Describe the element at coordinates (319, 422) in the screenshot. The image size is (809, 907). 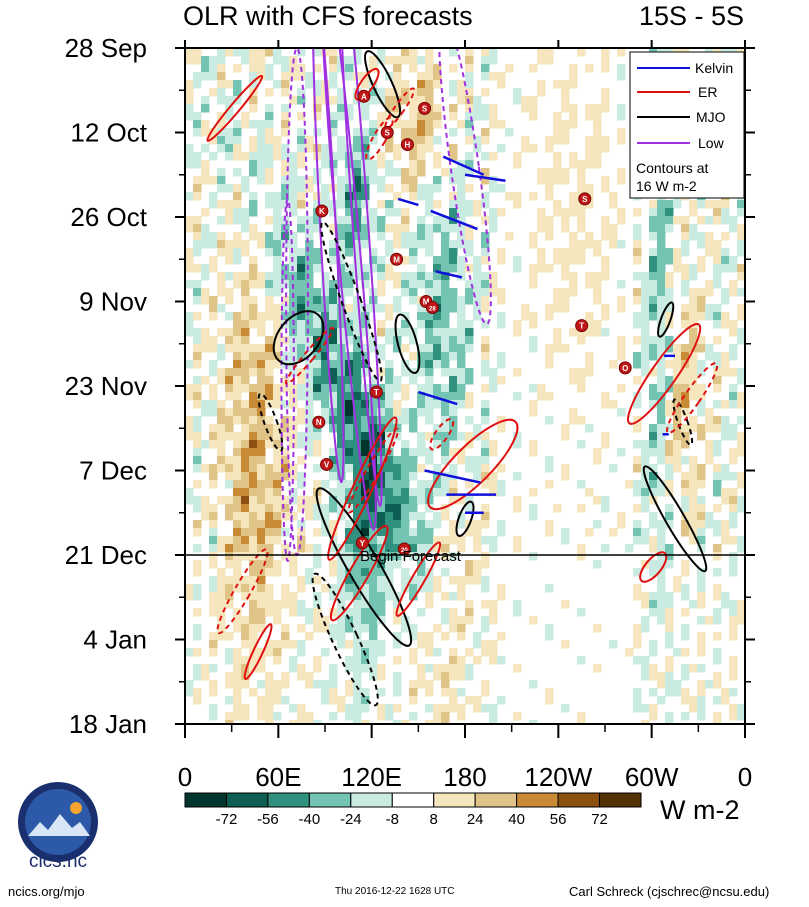
I see `storm-marker-label: N` at that location.